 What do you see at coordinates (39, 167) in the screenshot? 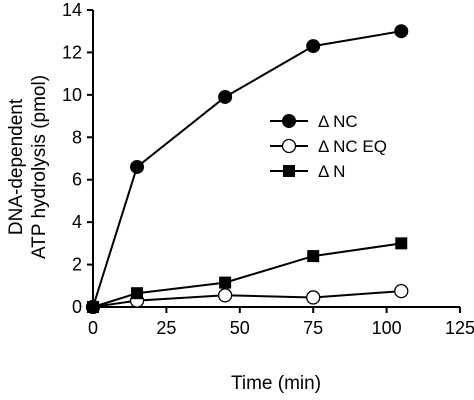
I see `y-axis-label-line-2: ATP hydrolysis (pmol)` at bounding box center [39, 167].